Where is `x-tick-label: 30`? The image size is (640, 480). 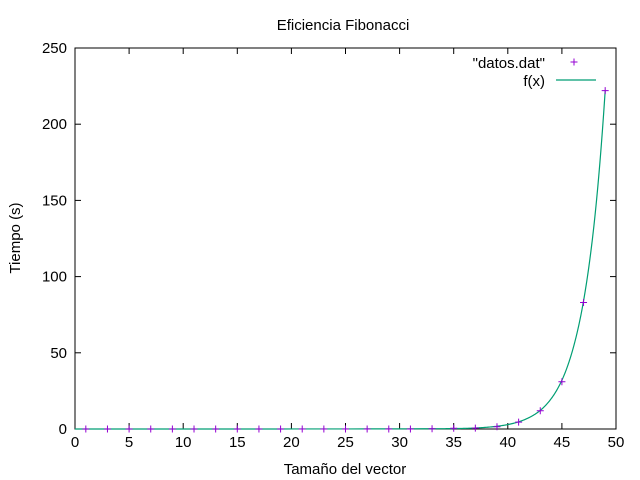
x-tick-label: 30 is located at coordinates (399, 442).